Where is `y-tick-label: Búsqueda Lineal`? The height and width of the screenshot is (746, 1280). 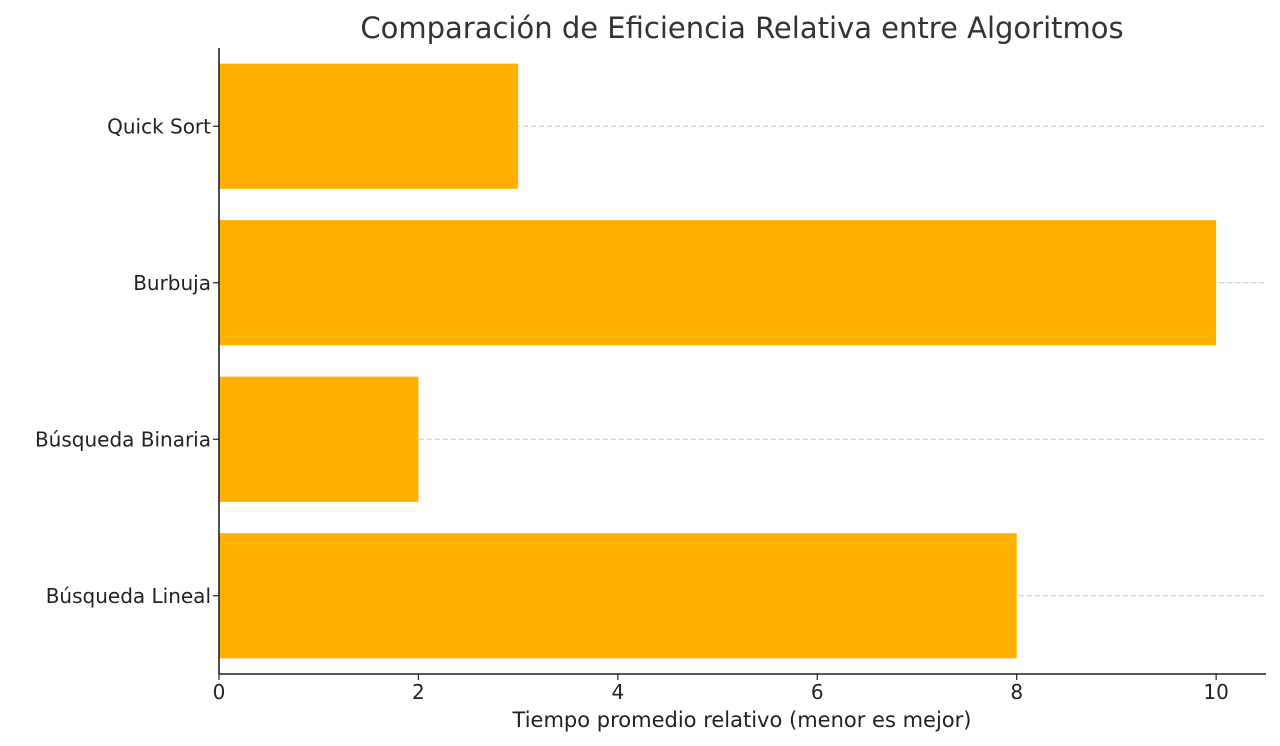
y-tick-label: Búsqueda Lineal is located at coordinates (128, 596).